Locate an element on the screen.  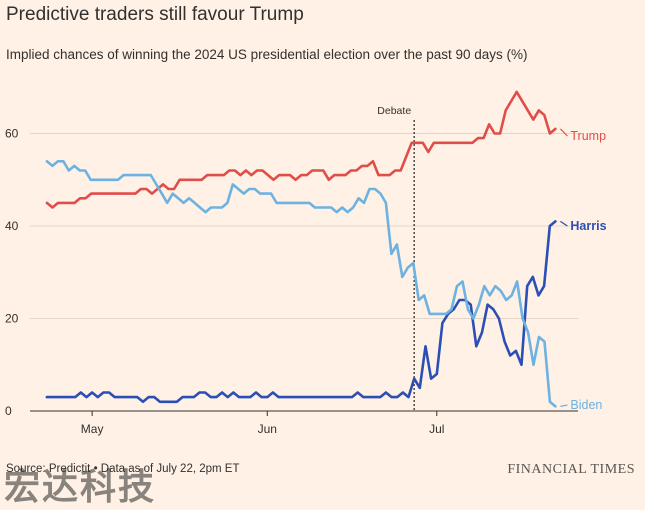
y-tick-label: 40 is located at coordinates (12, 226).